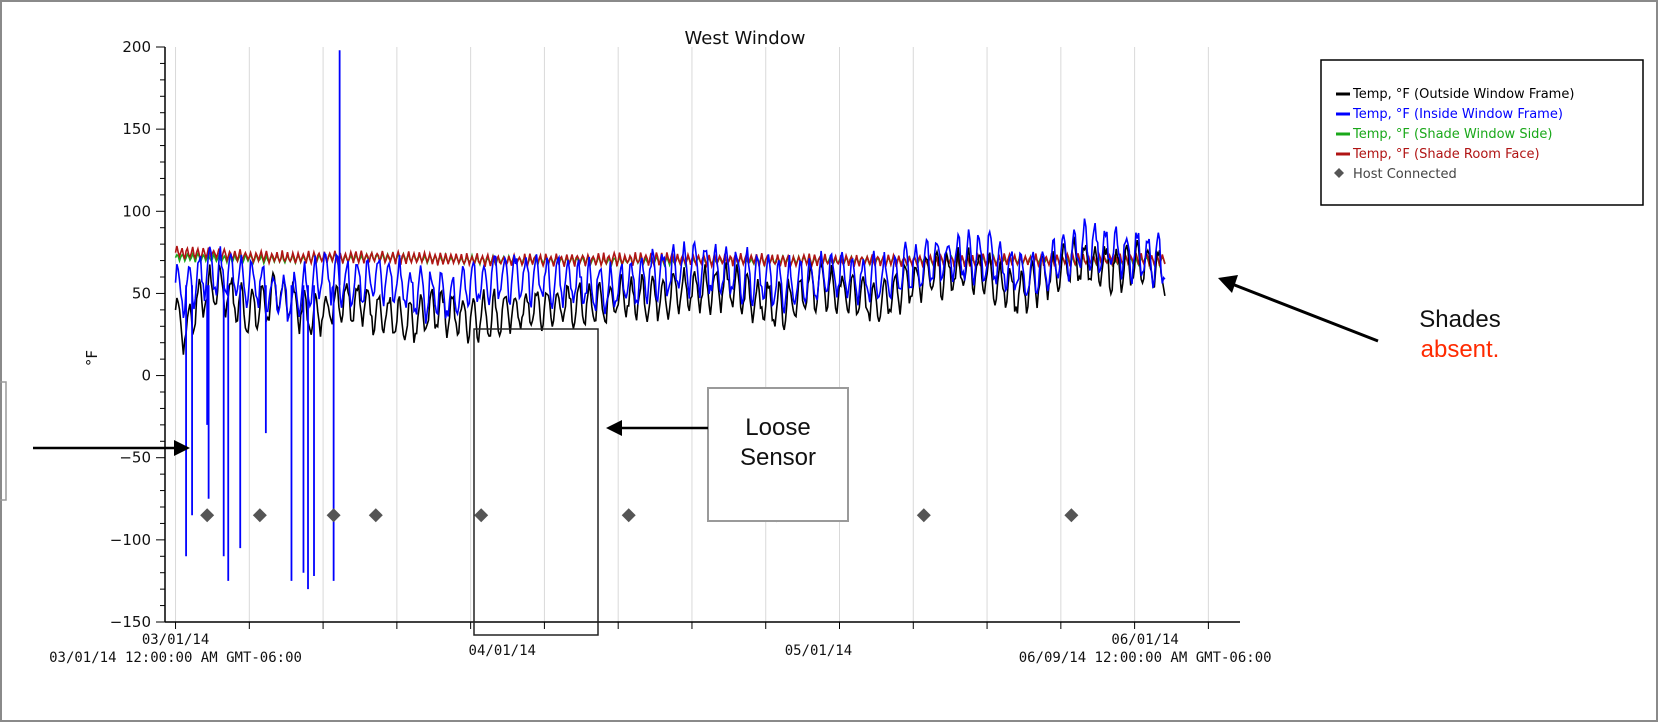 The width and height of the screenshot is (1659, 727). I want to click on y-tick-label: −100, so click(130, 540).